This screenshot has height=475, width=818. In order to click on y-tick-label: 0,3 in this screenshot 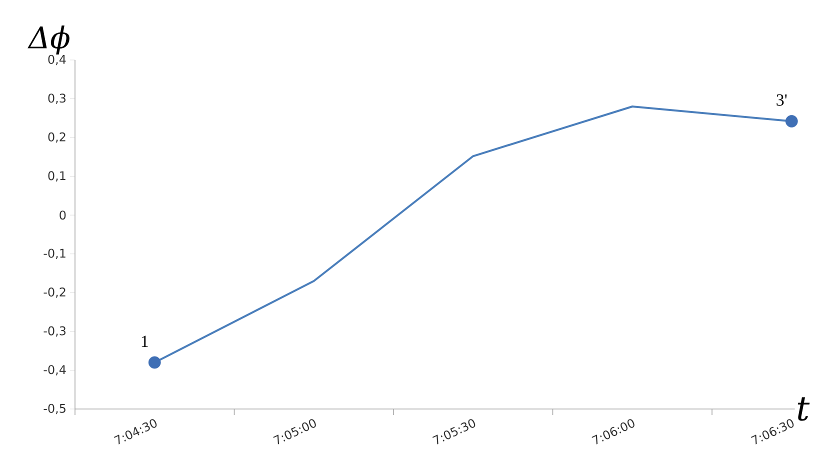, I will do `click(57, 99)`.